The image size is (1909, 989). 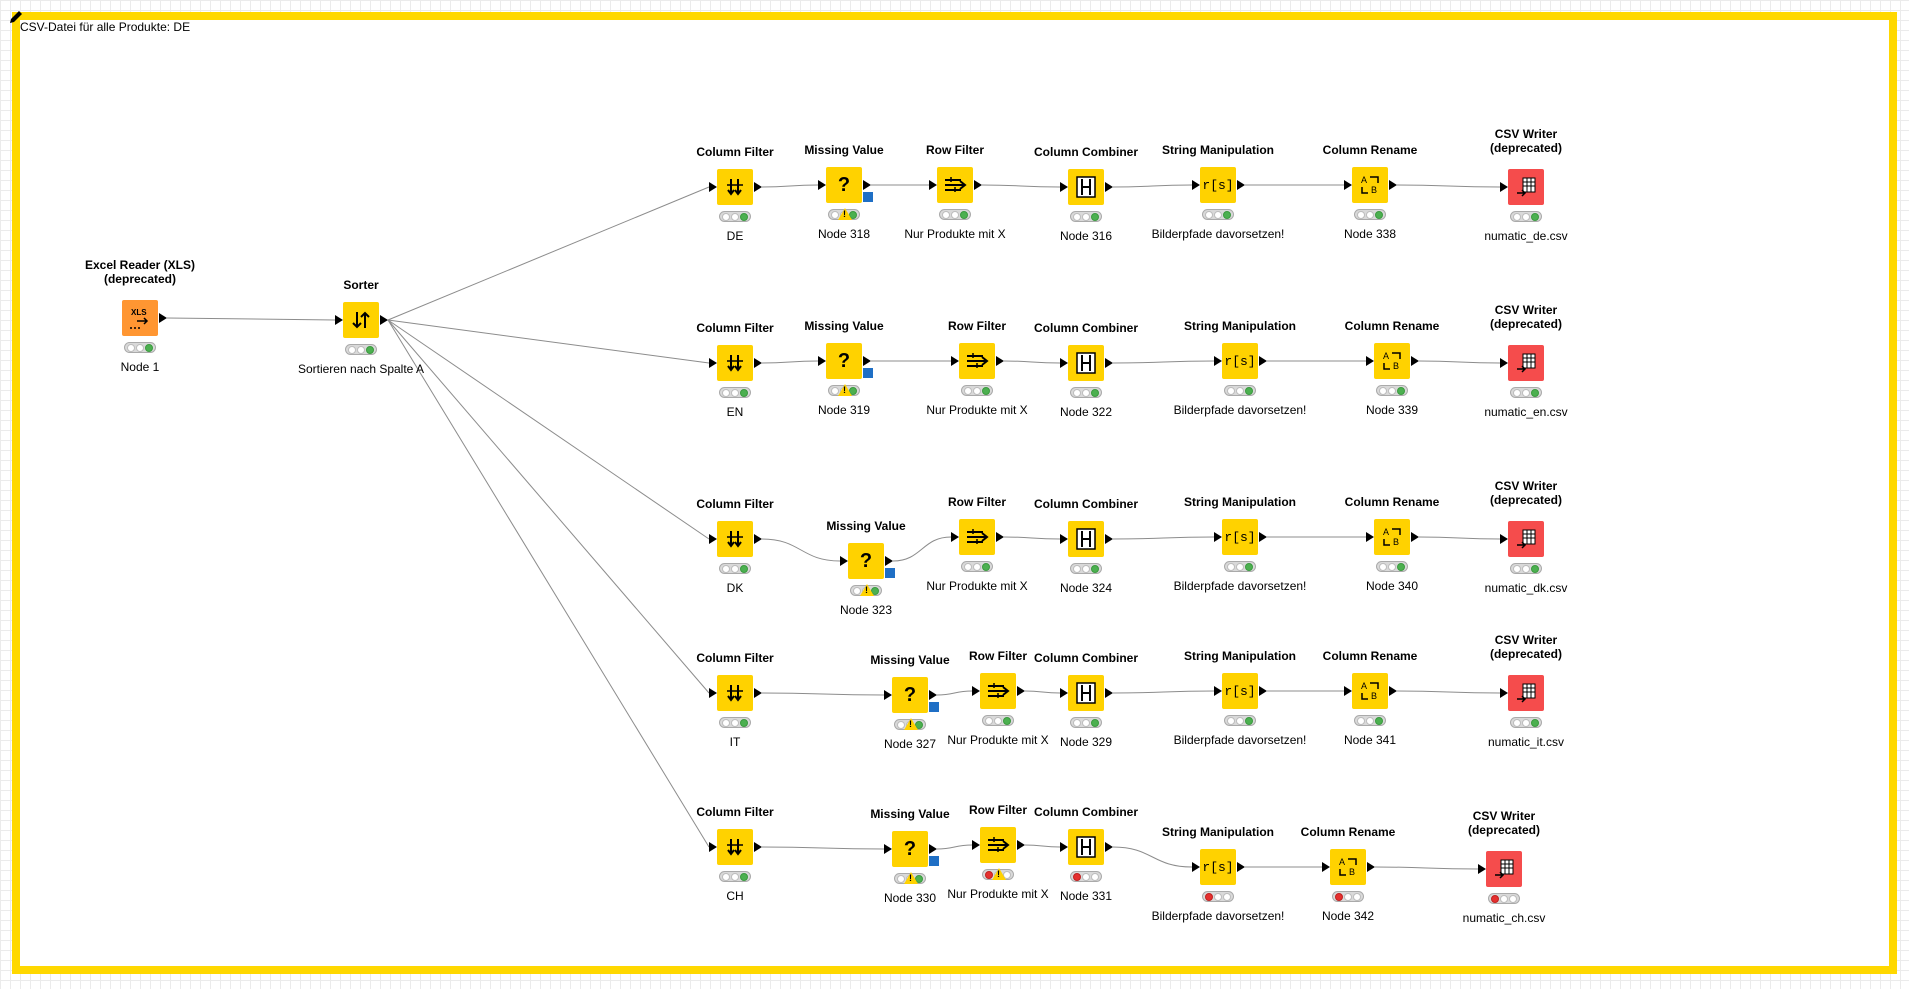 What do you see at coordinates (1152, 857) in the screenshot?
I see `connection-r5-cc` at bounding box center [1152, 857].